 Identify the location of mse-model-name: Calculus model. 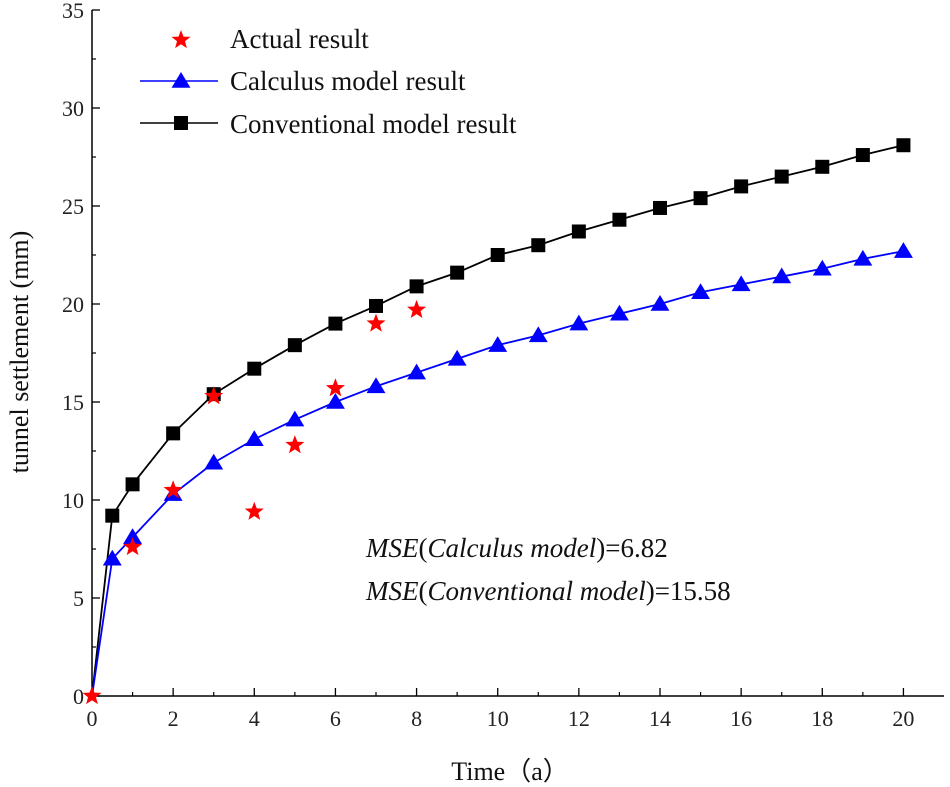
(511, 548).